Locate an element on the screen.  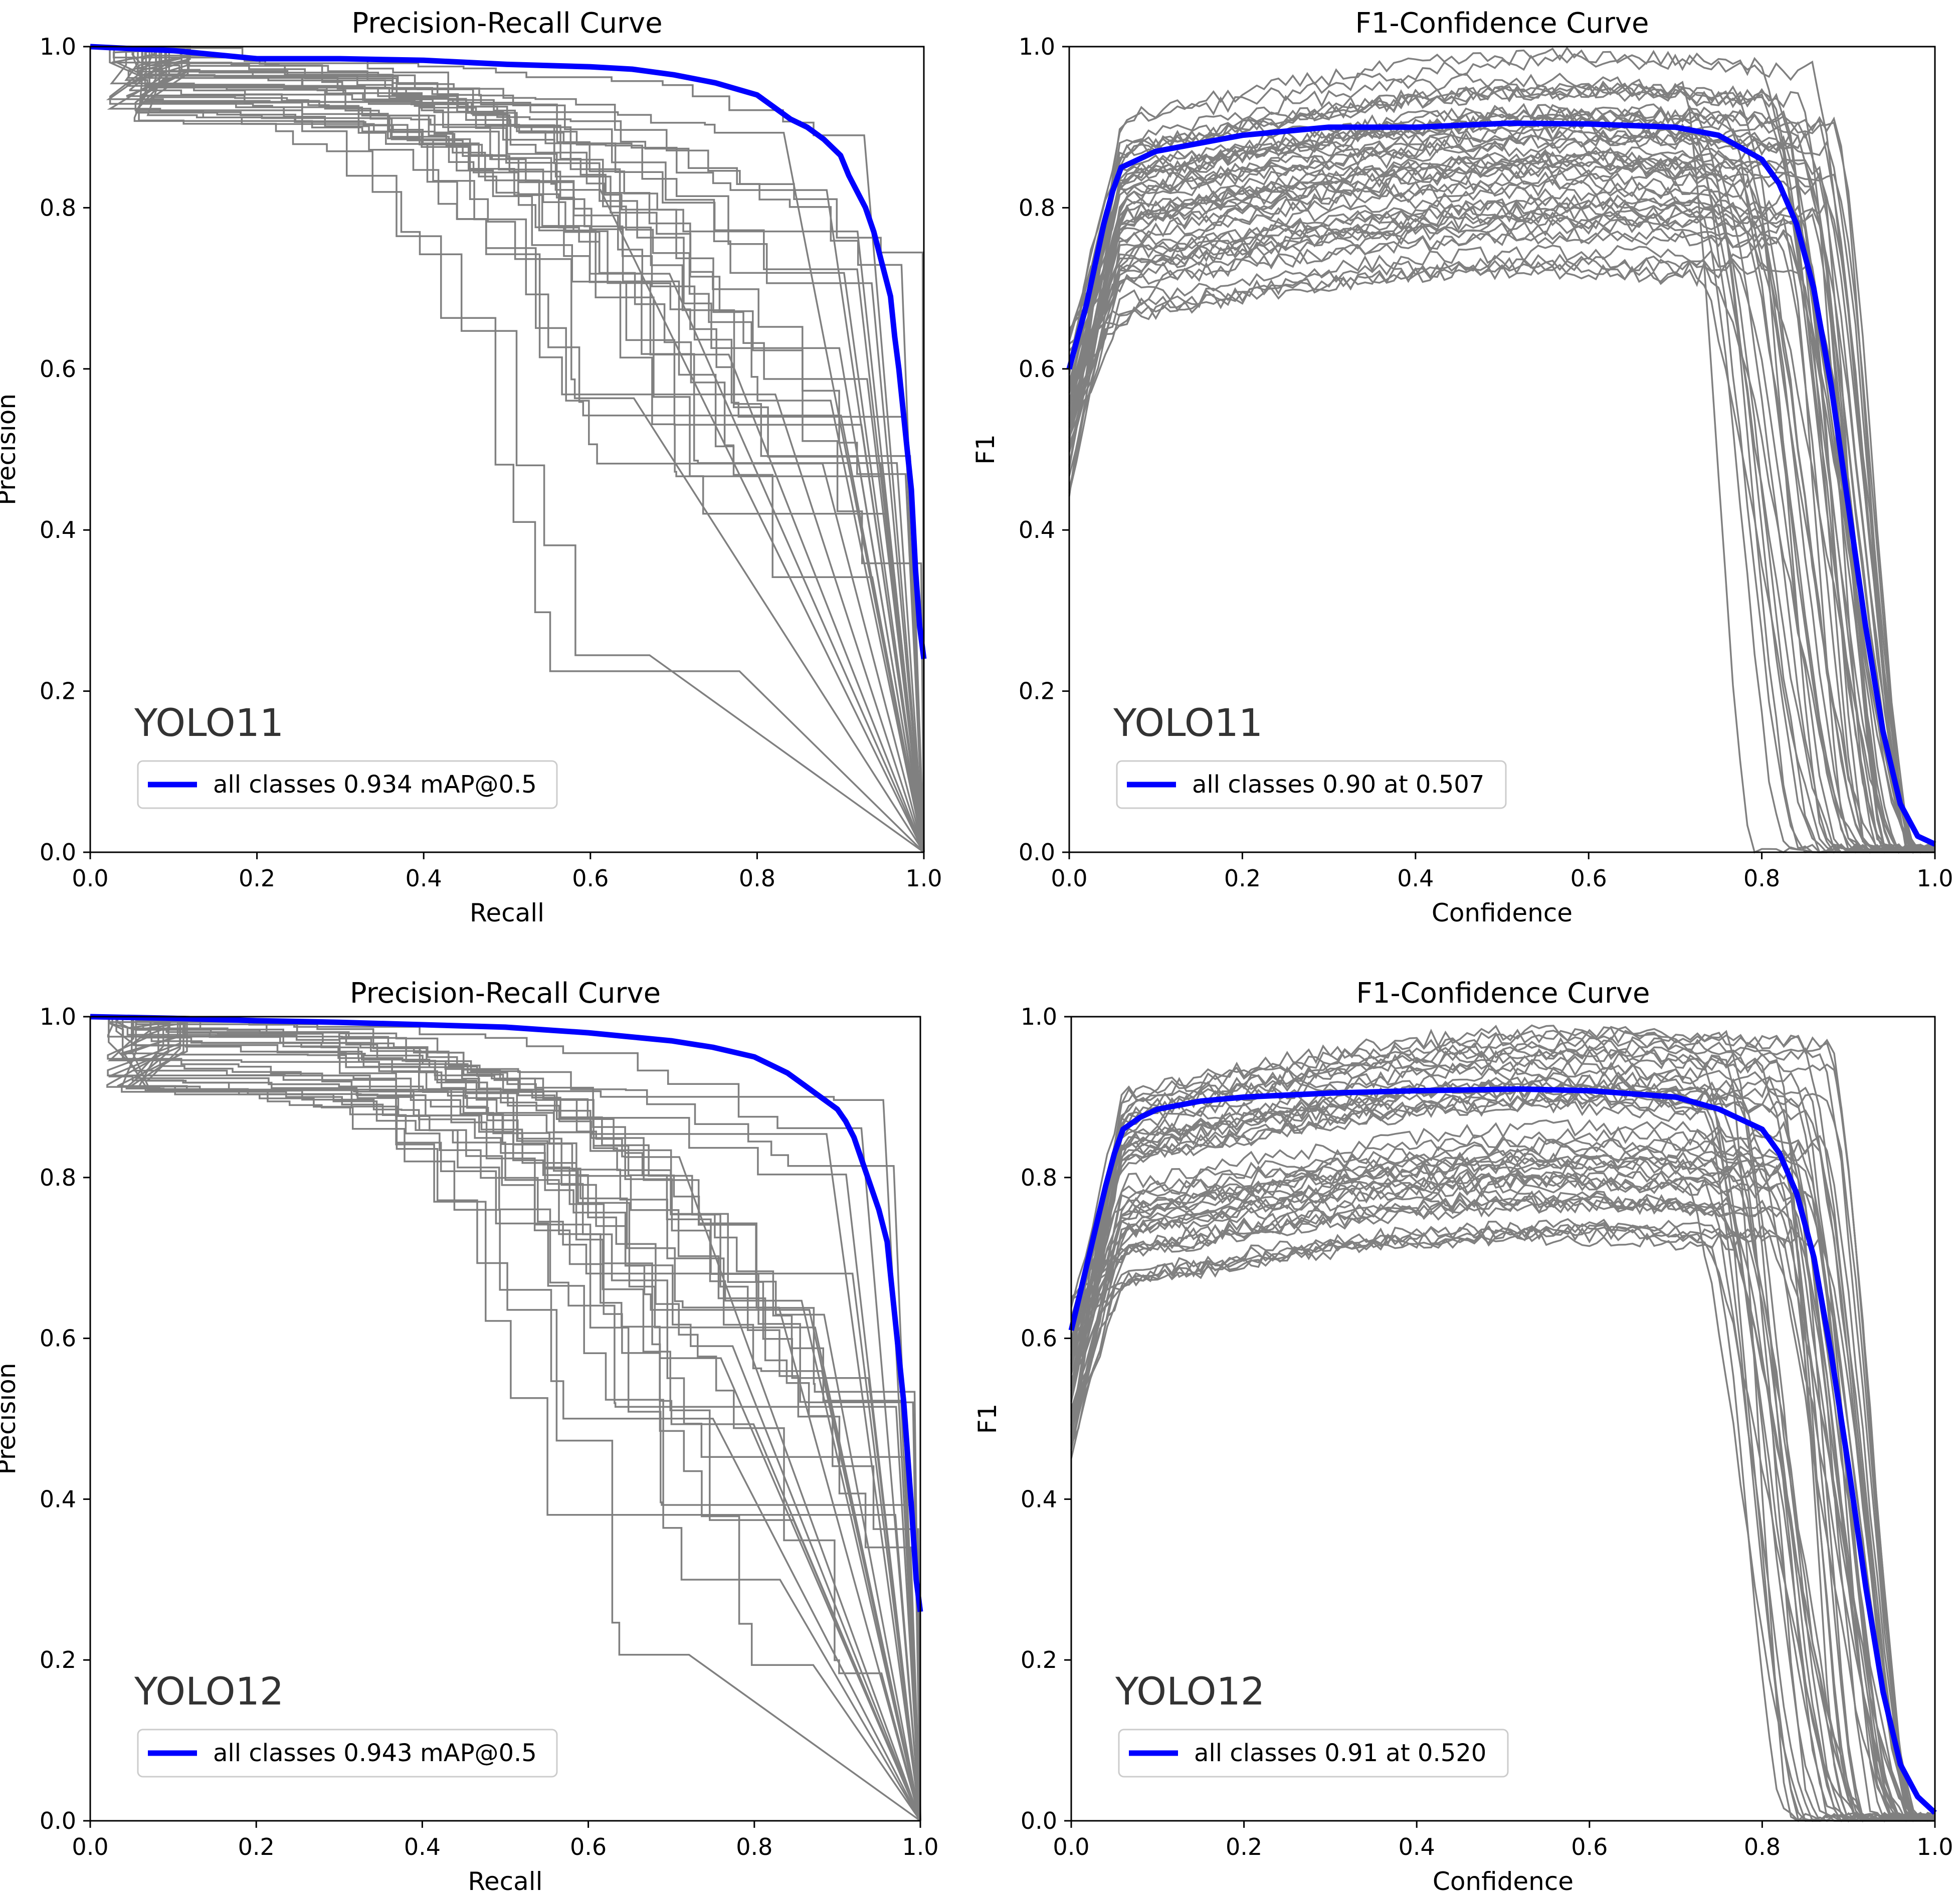
y-tick-label: 0.6 is located at coordinates (58, 369).